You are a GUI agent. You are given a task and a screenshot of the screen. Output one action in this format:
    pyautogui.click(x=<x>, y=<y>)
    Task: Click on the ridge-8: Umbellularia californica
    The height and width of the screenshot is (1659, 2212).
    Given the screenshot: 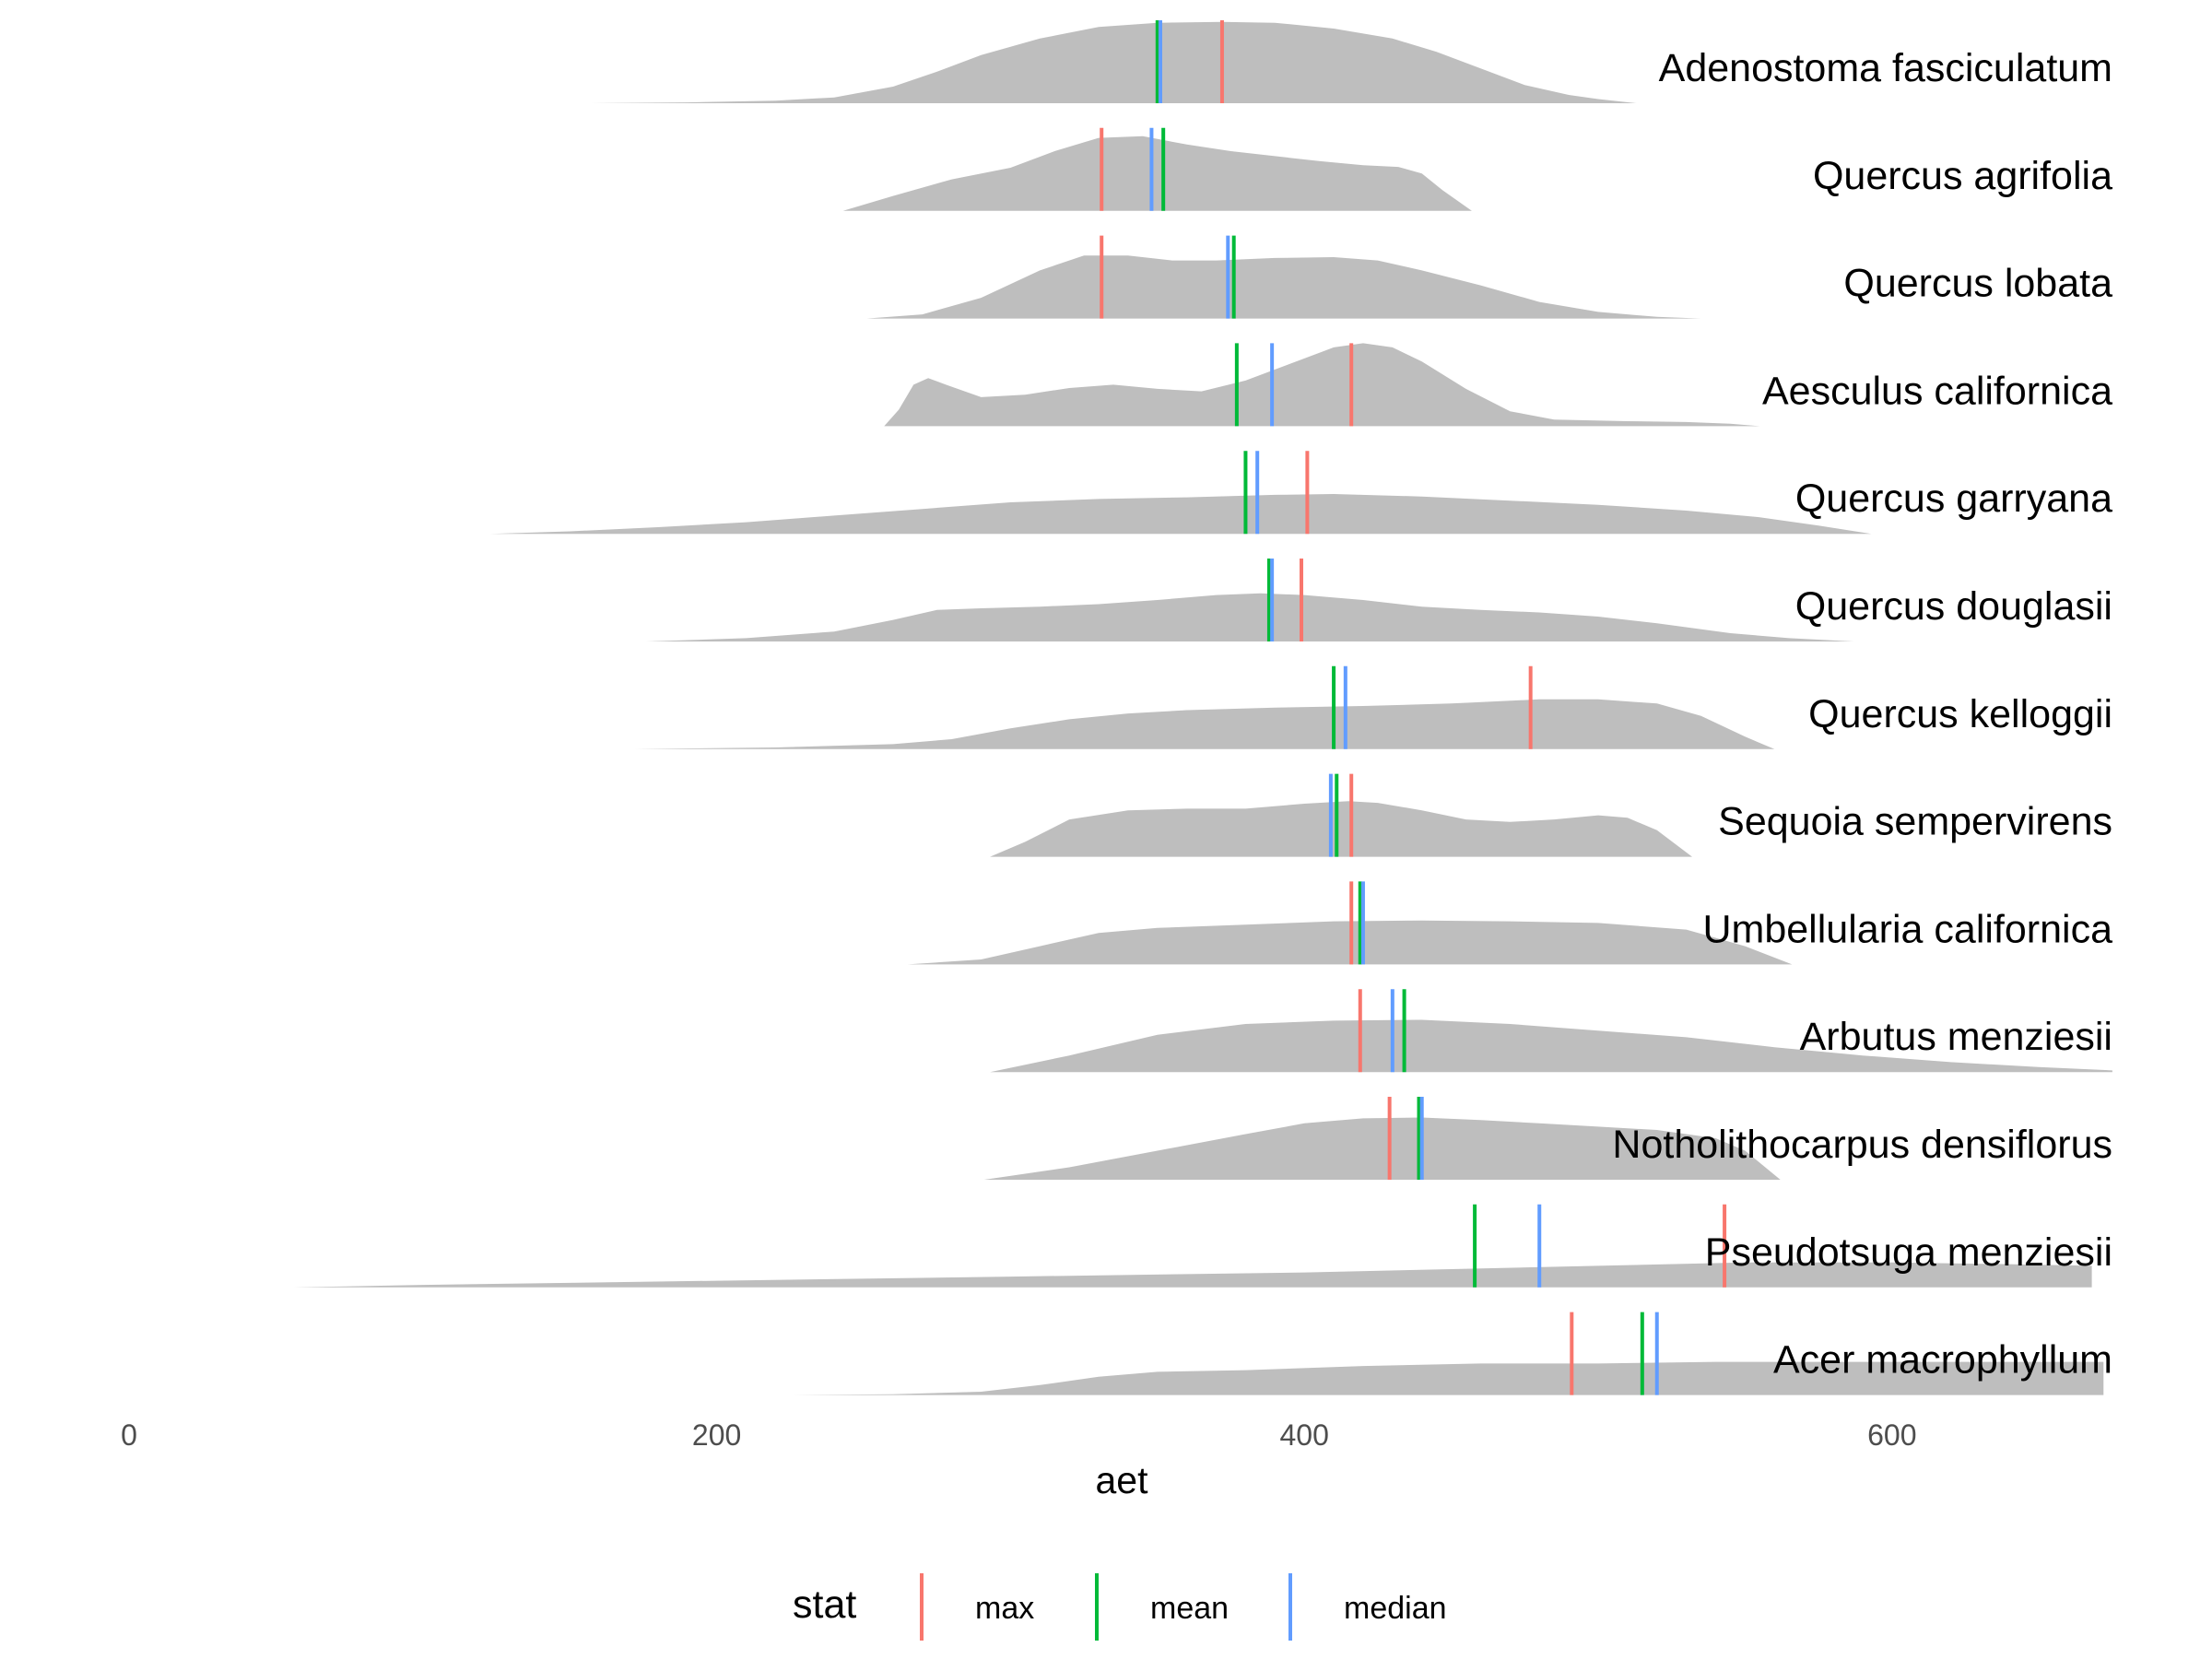 What is the action you would take?
    pyautogui.click(x=1509, y=923)
    